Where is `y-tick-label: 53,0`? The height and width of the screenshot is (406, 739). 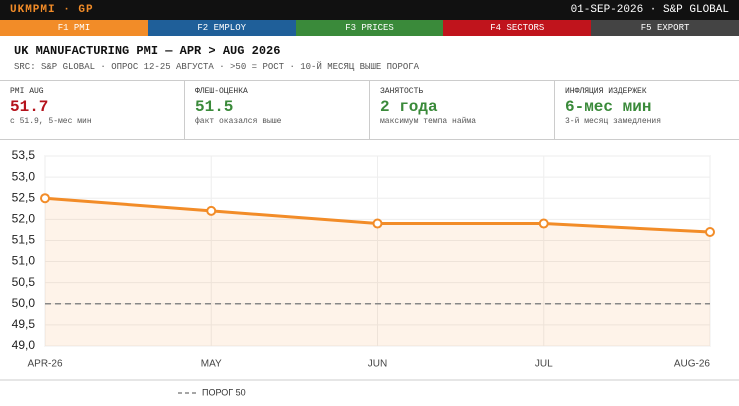 y-tick-label: 53,0 is located at coordinates (24, 176).